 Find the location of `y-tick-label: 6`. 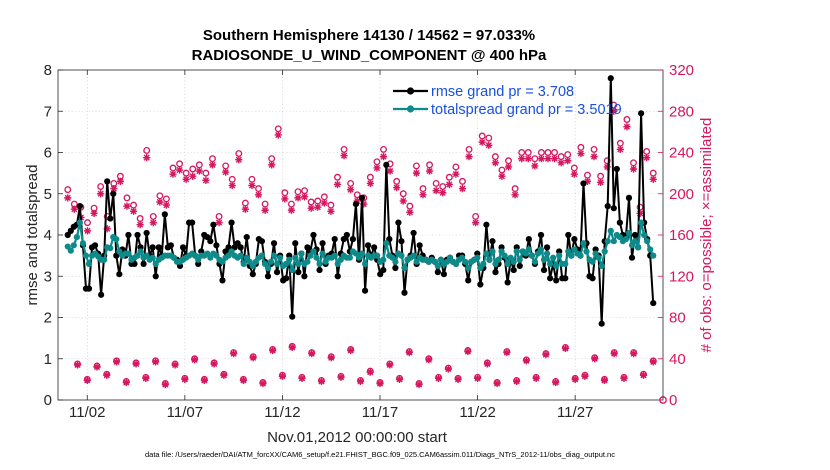

y-tick-label: 6 is located at coordinates (48, 153).